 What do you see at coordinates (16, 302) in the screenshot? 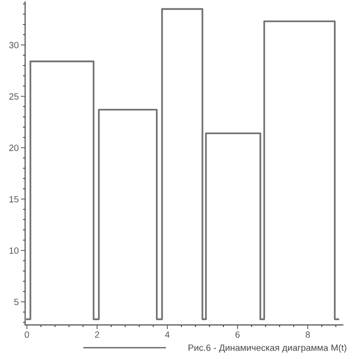
I see `y-tick-label: 5` at bounding box center [16, 302].